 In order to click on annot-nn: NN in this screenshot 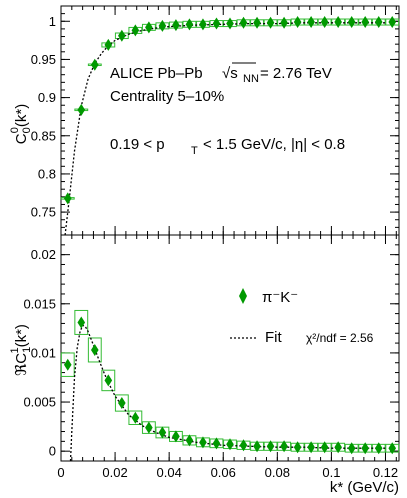, I will do `click(251, 79)`.